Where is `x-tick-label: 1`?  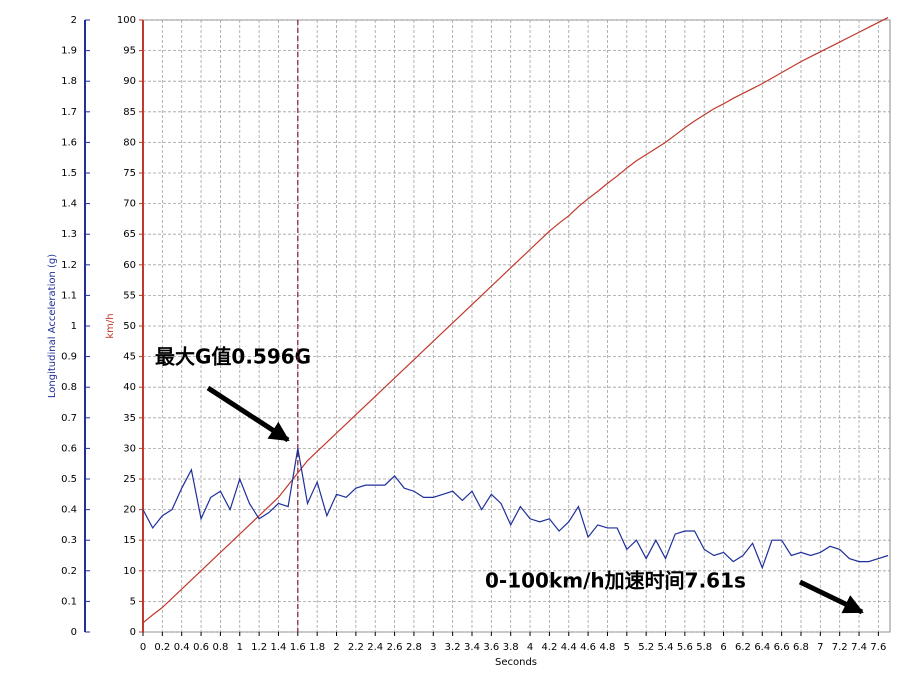 x-tick-label: 1 is located at coordinates (240, 647).